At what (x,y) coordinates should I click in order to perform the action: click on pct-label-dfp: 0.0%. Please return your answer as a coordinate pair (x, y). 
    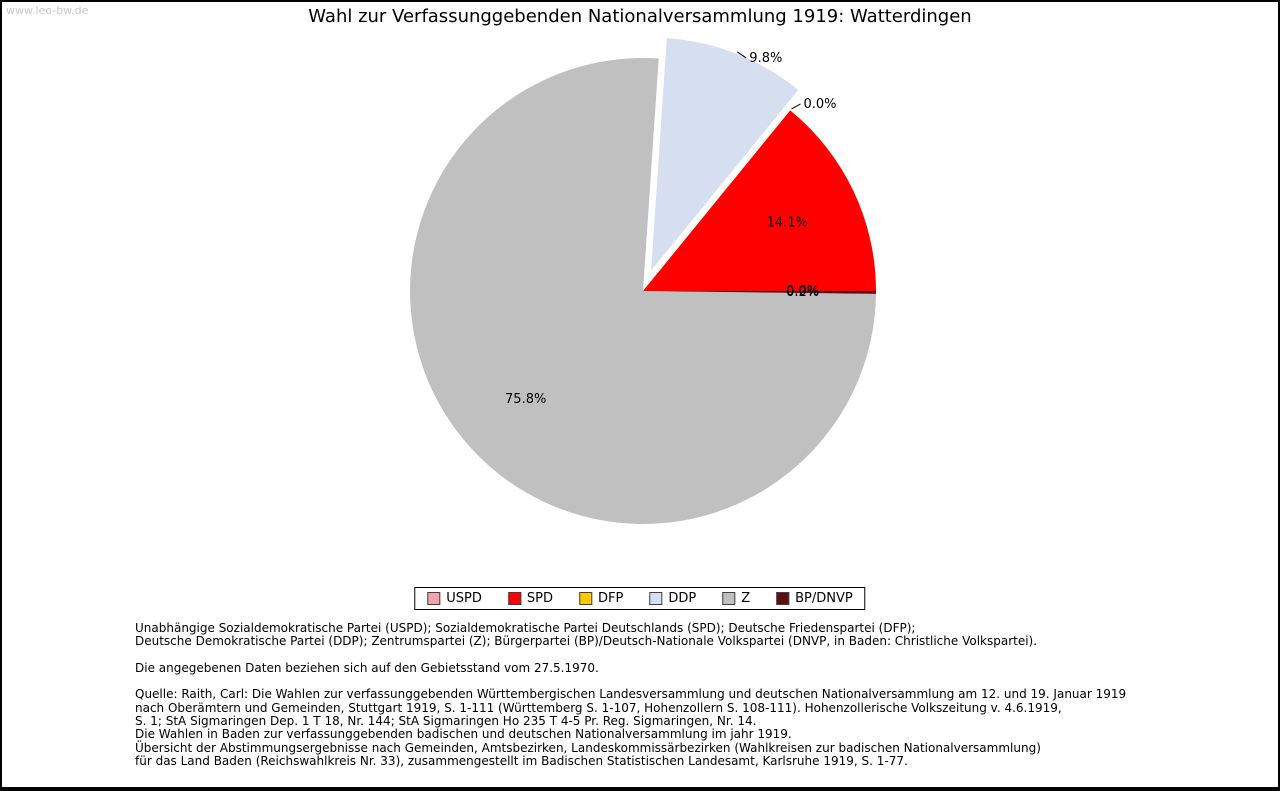
    Looking at the image, I should click on (820, 104).